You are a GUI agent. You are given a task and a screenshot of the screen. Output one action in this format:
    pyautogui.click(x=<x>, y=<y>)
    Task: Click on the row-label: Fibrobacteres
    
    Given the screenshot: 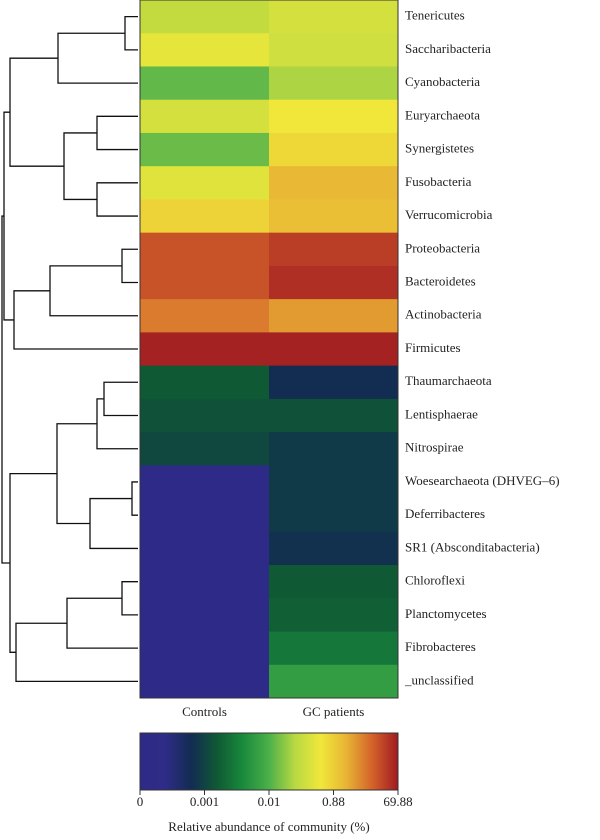 What is the action you would take?
    pyautogui.click(x=440, y=646)
    